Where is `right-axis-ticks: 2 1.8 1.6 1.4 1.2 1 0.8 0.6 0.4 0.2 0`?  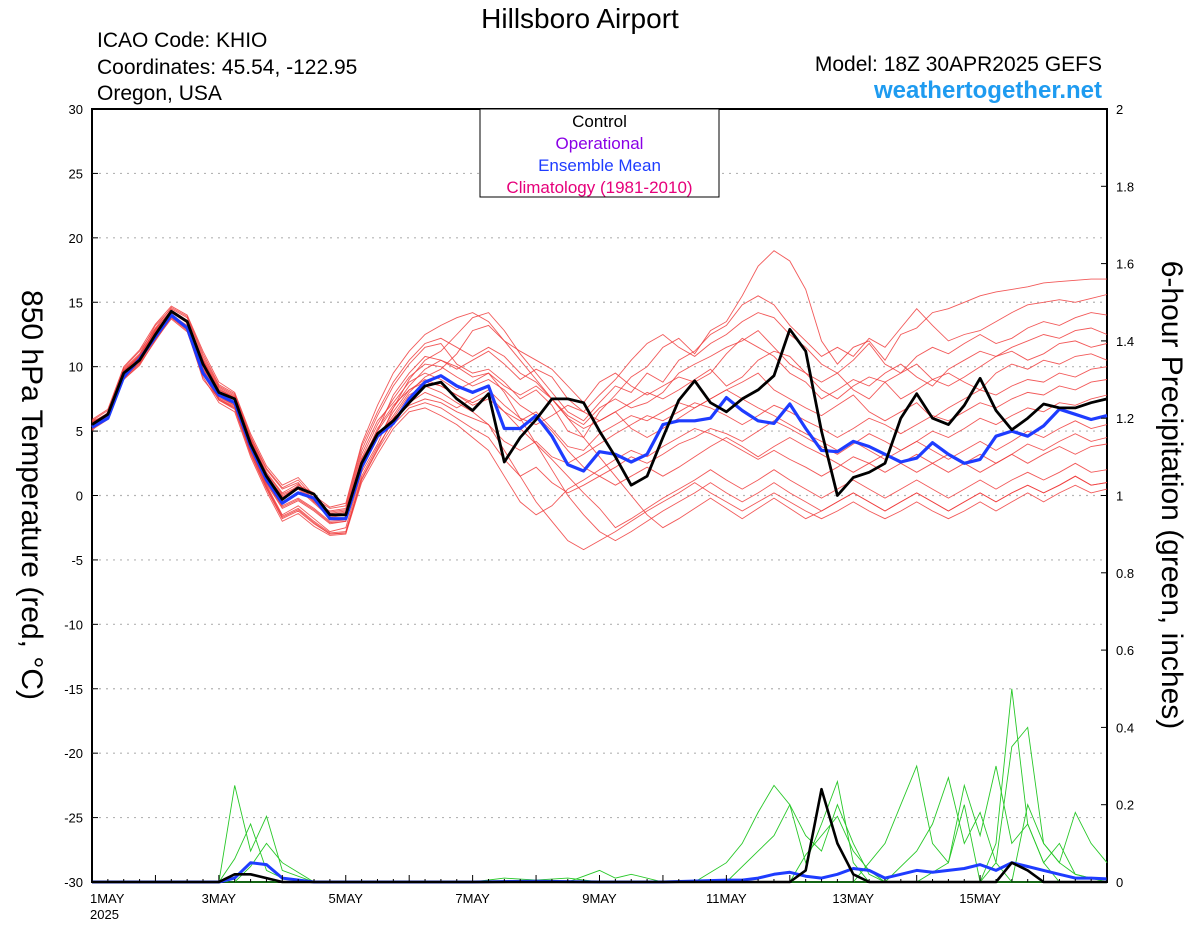
right-axis-ticks: 2 1.8 1.6 1.4 1.2 1 0.8 0.6 0.4 0.2 0 is located at coordinates (1117, 496).